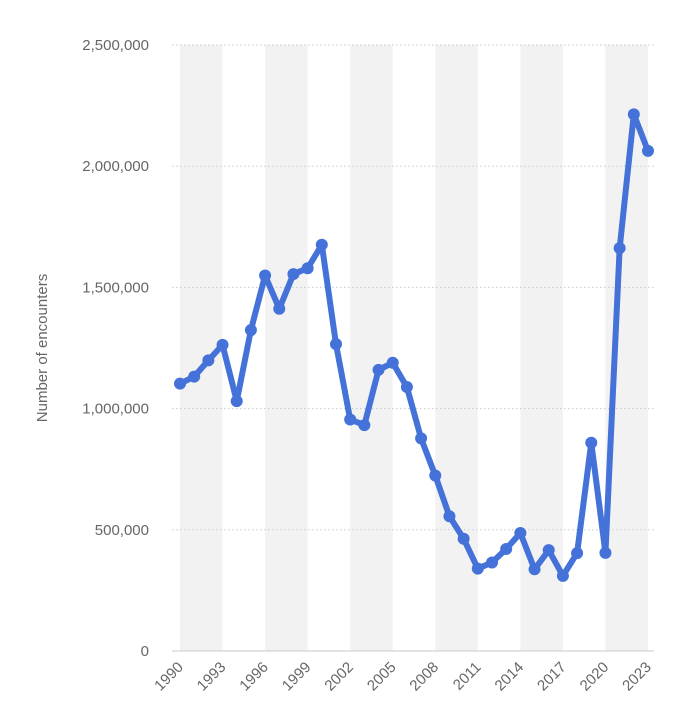 This screenshot has height=726, width=682. What do you see at coordinates (595, 677) in the screenshot?
I see `x-tick-label: 2020` at bounding box center [595, 677].